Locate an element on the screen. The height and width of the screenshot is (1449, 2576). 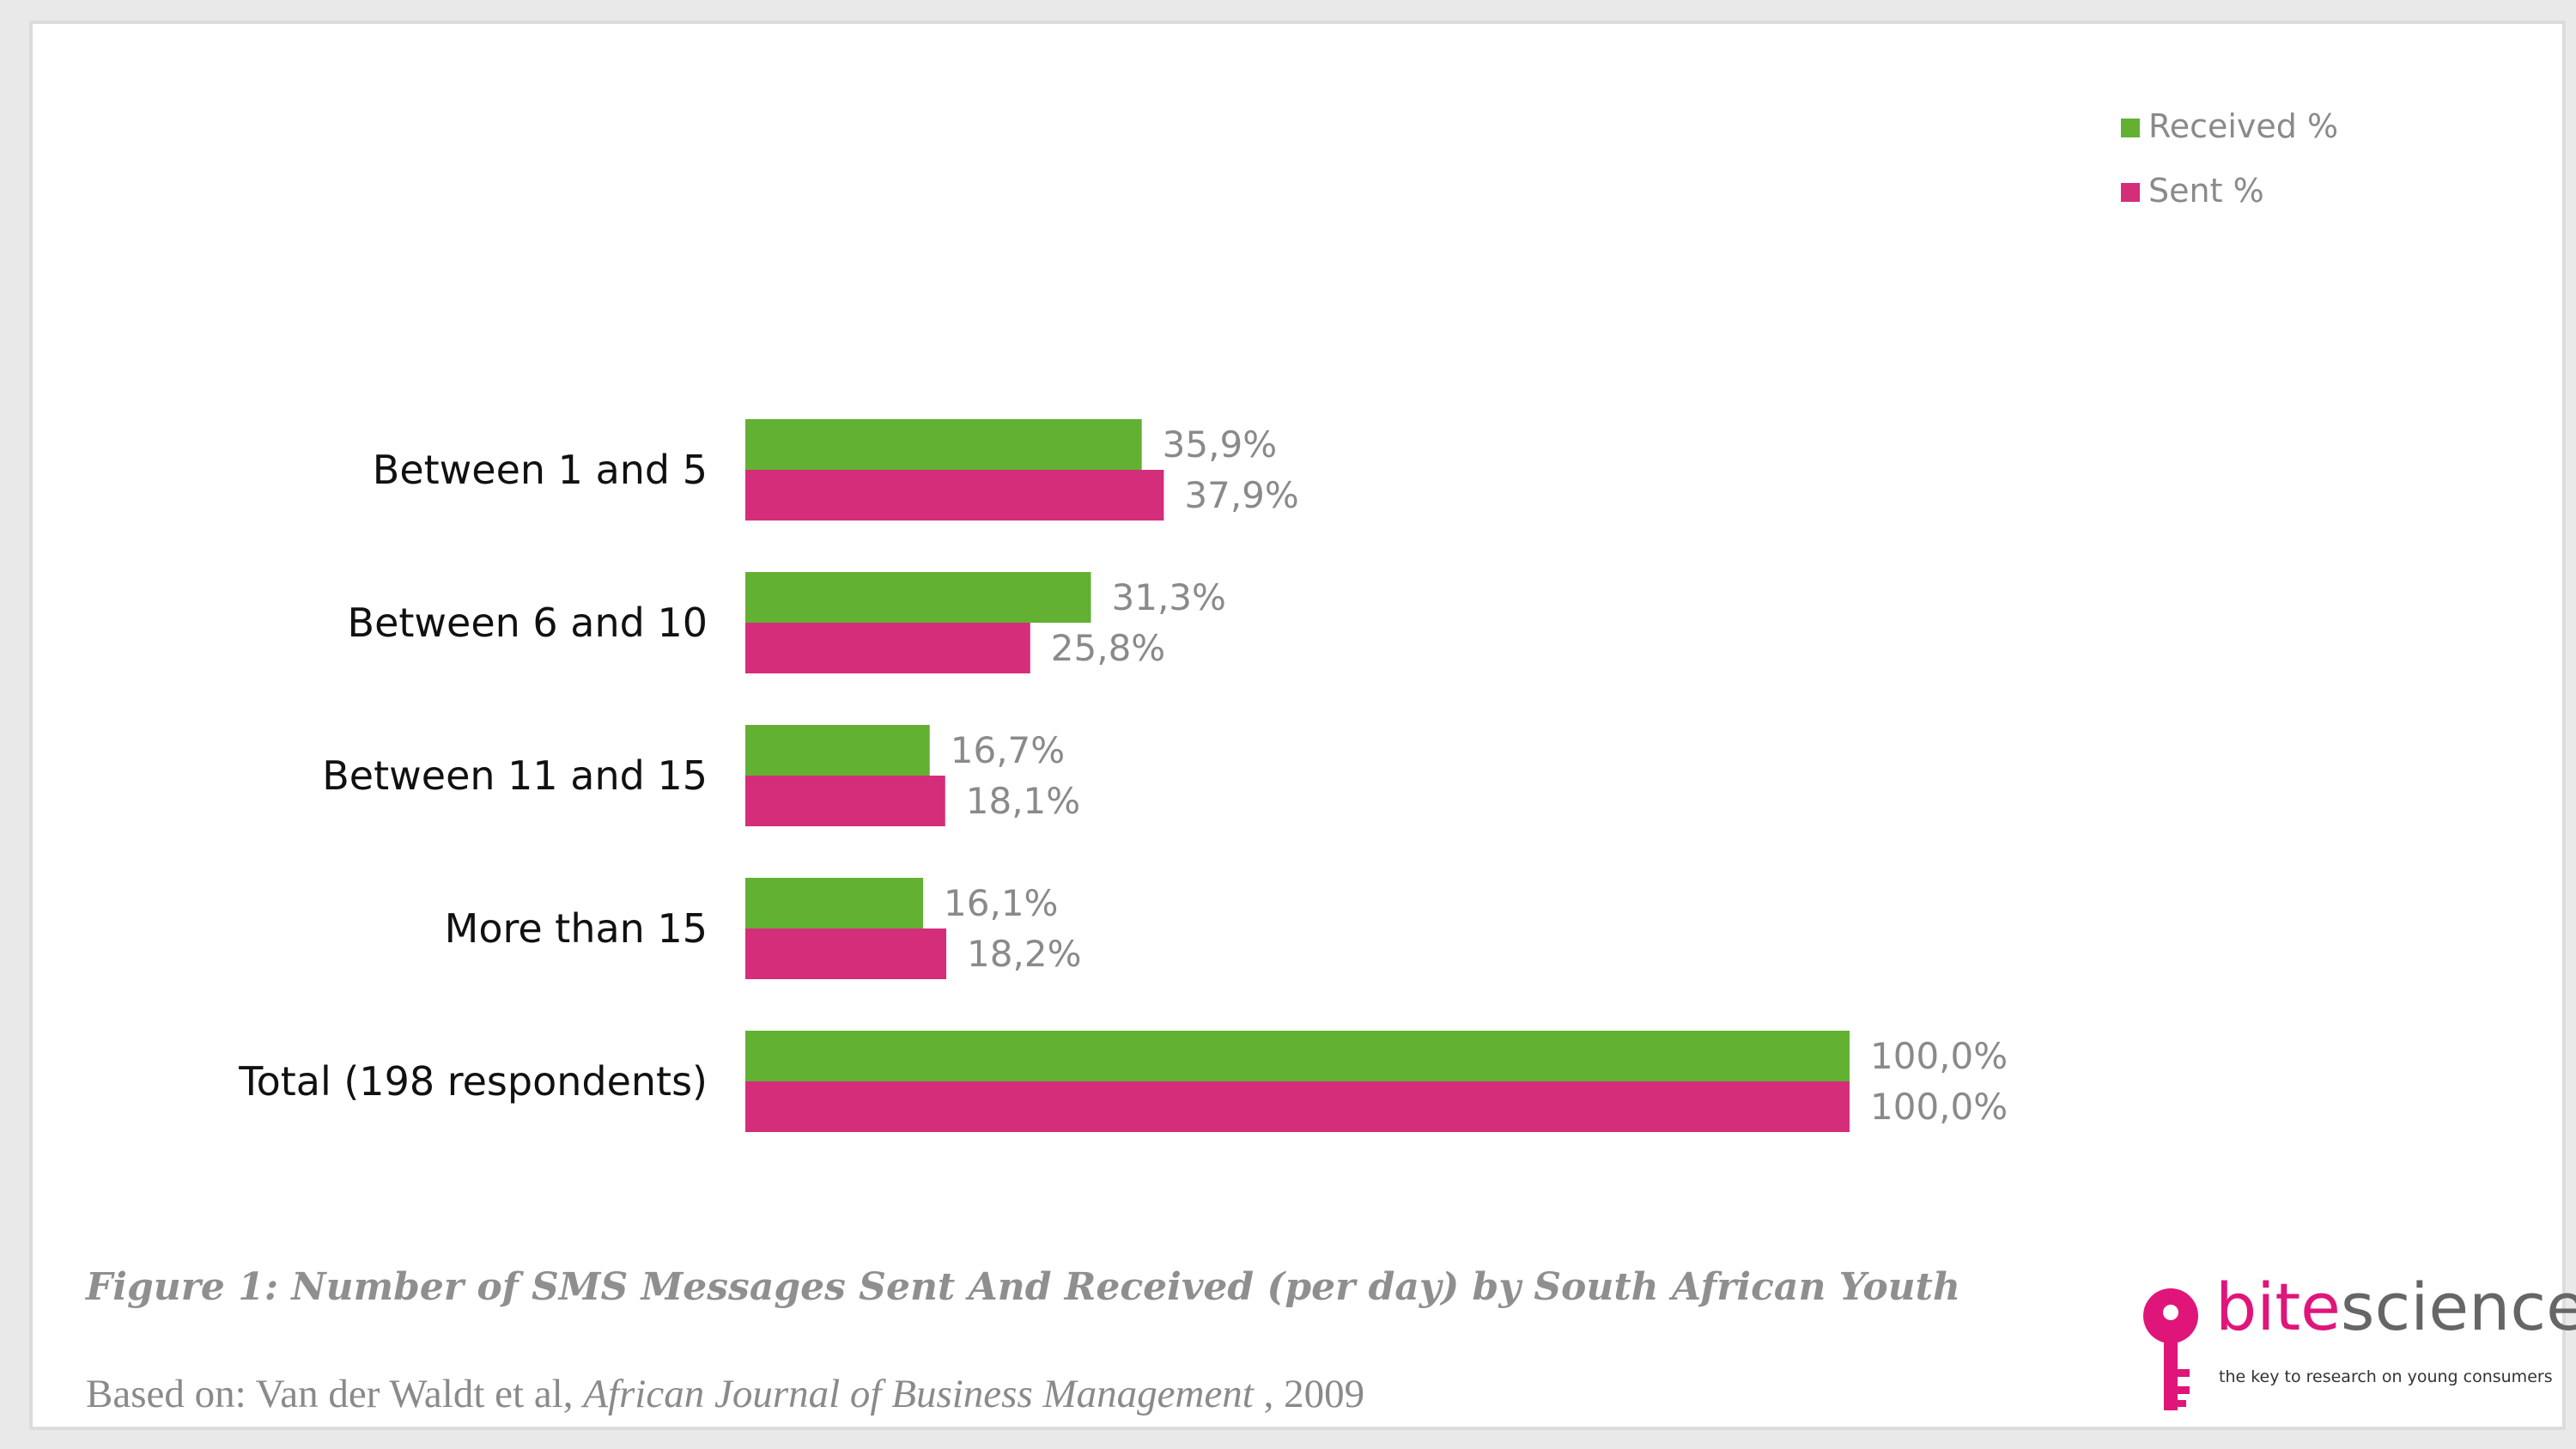
value-label-received-total-198-respondents: 100,0% is located at coordinates (1939, 1056).